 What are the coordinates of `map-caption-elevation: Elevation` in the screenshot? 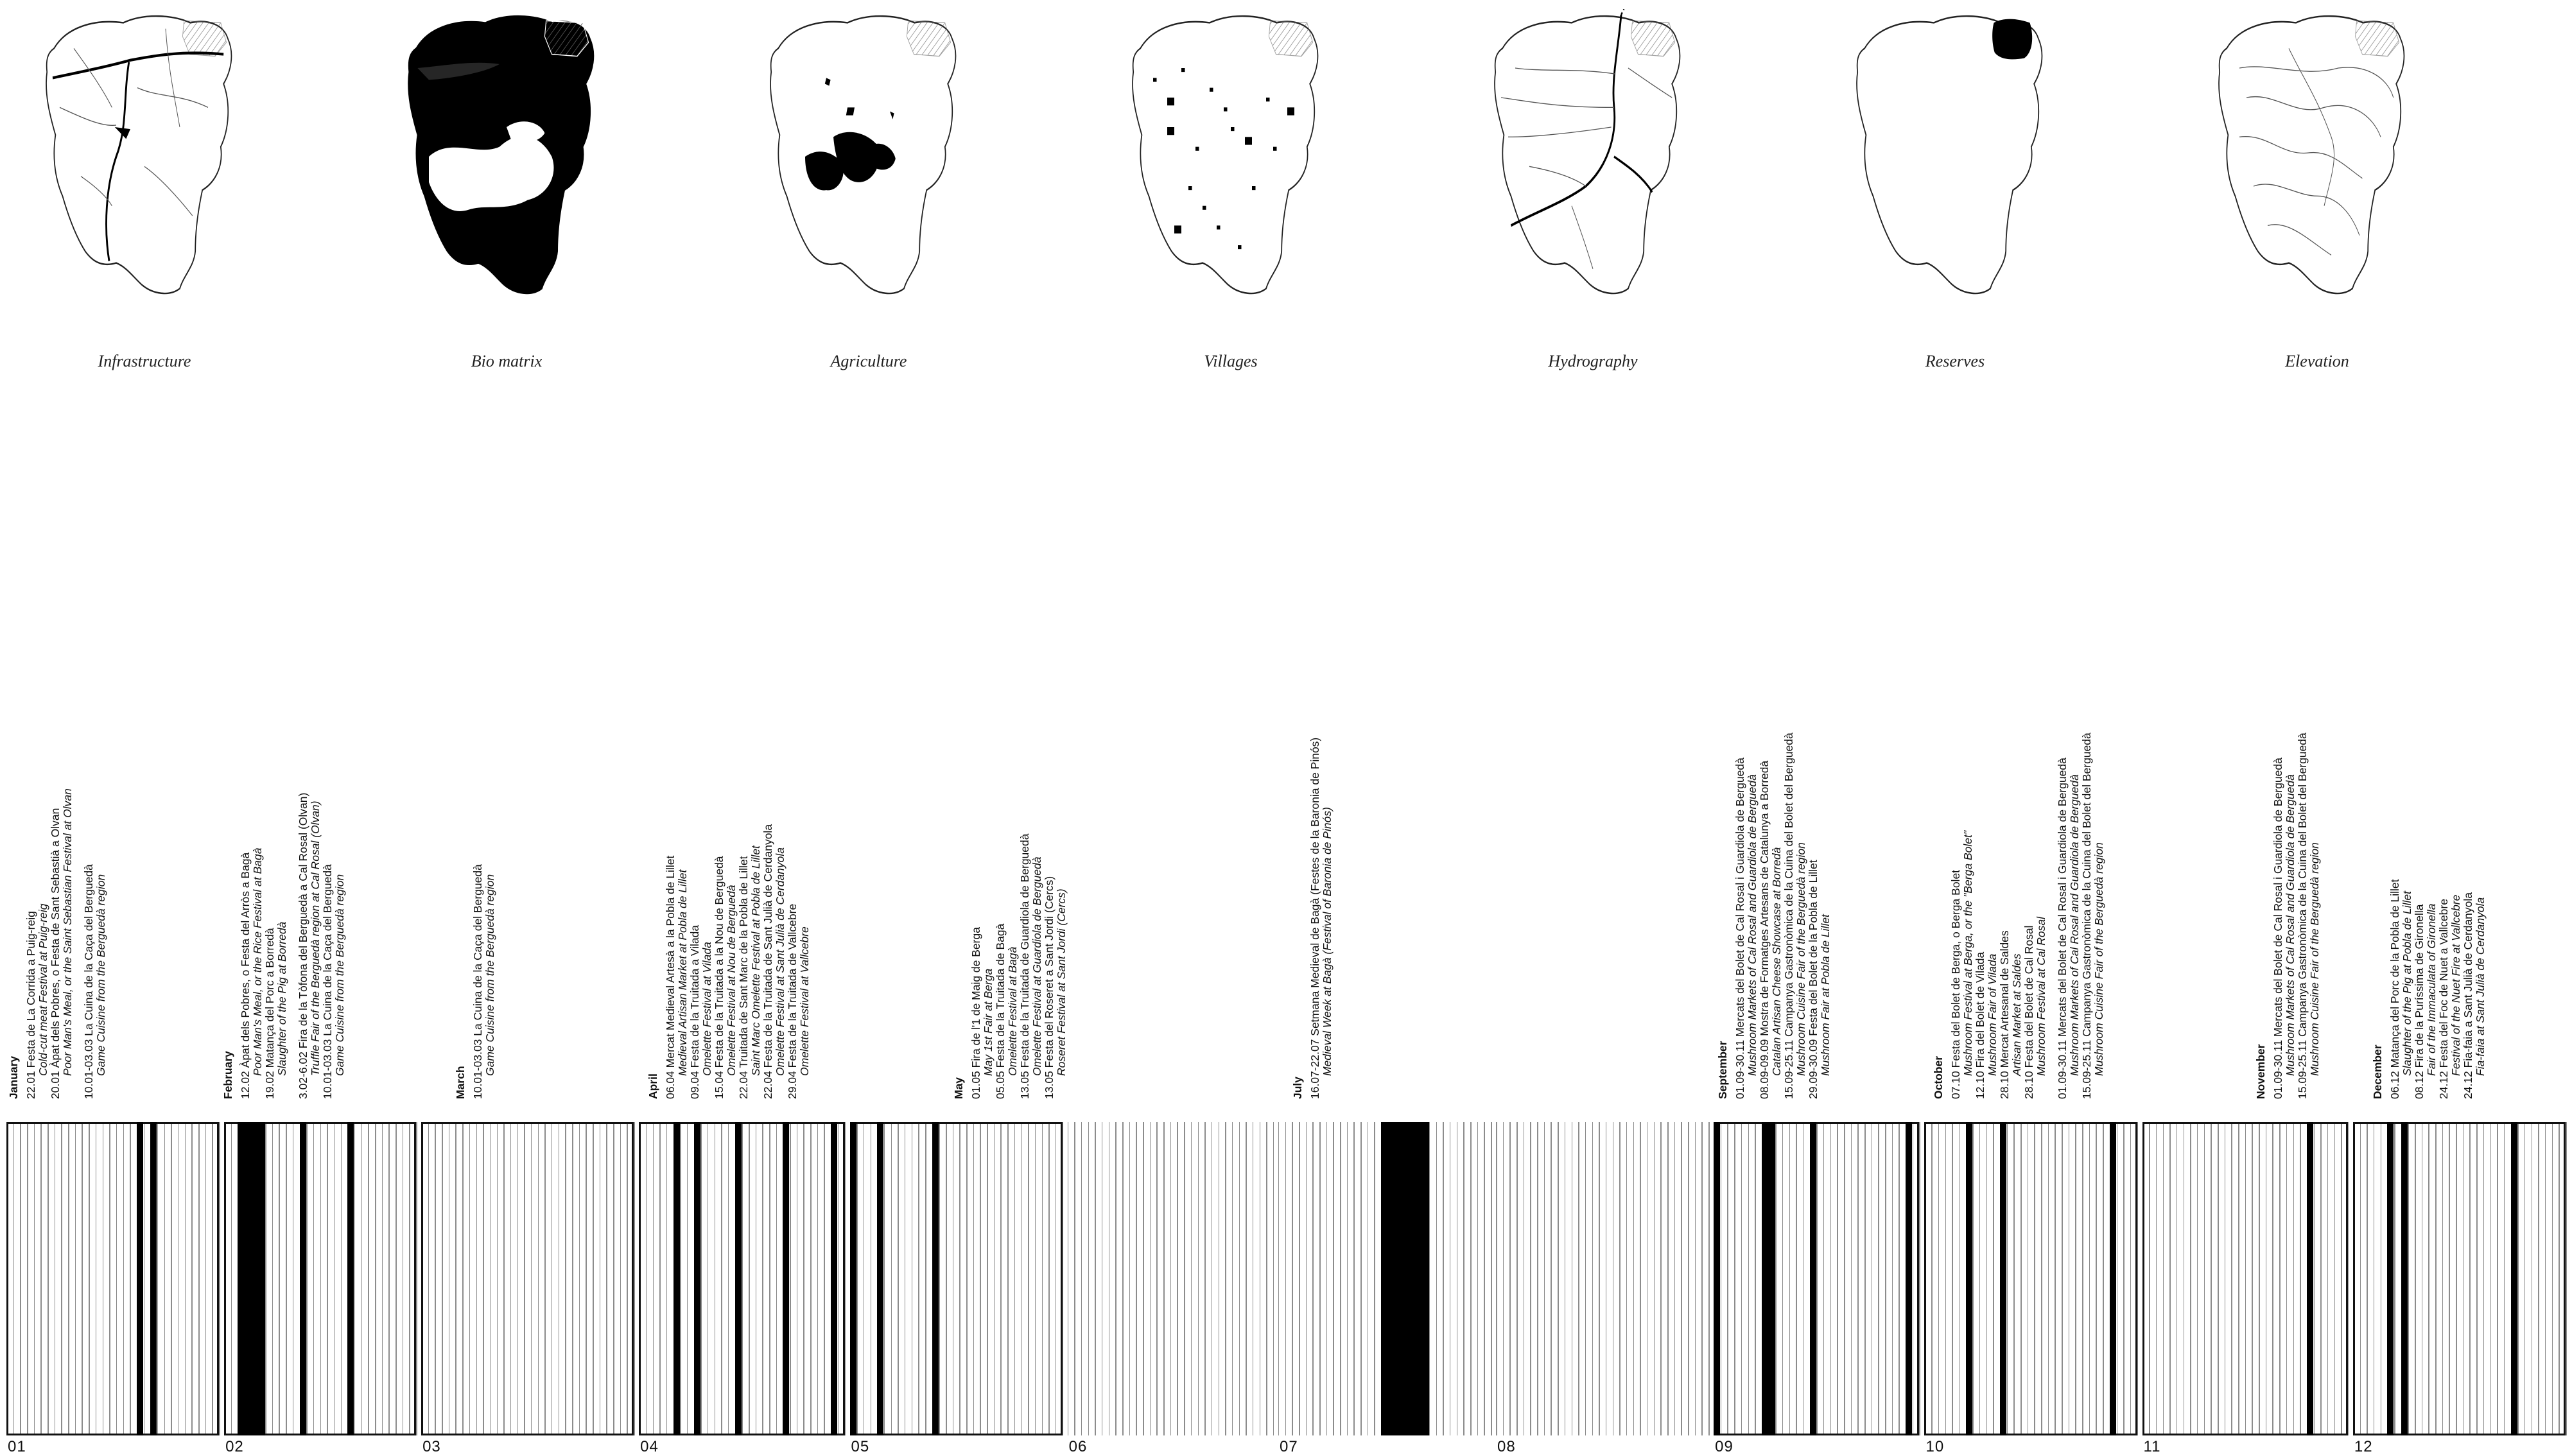 It's located at (2317, 361).